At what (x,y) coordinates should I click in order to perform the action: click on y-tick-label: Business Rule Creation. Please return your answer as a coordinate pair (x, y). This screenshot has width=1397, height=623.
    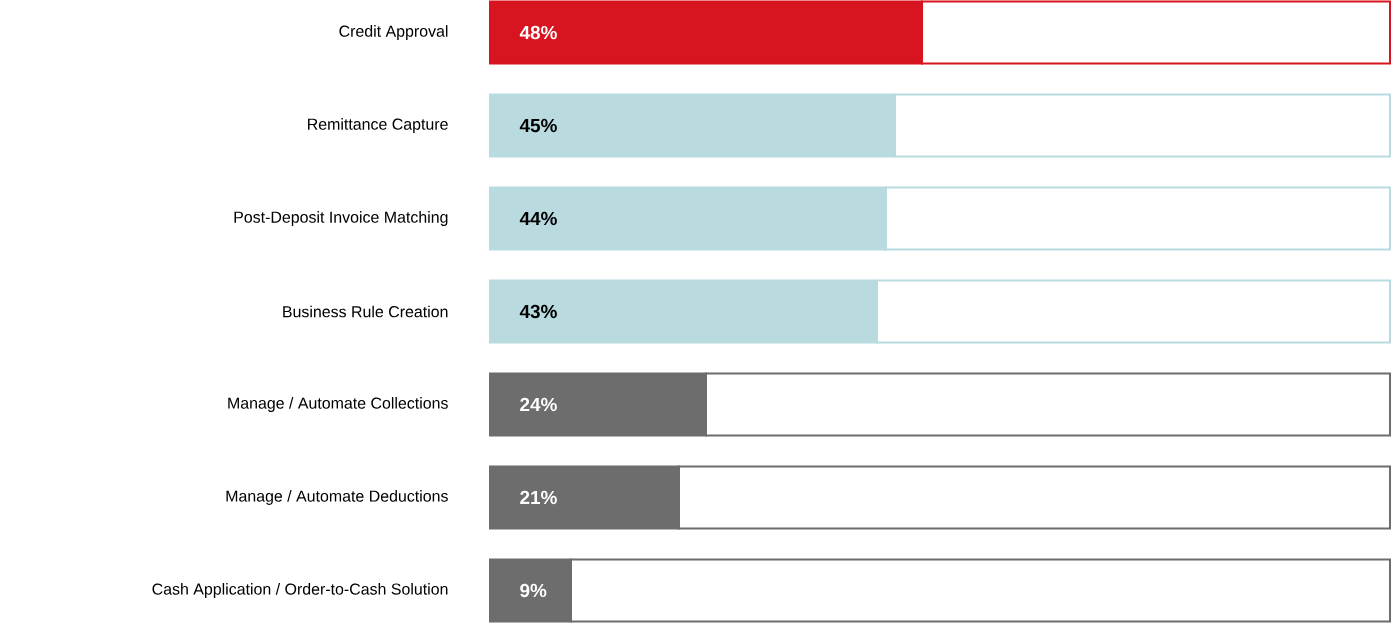
    Looking at the image, I should click on (365, 311).